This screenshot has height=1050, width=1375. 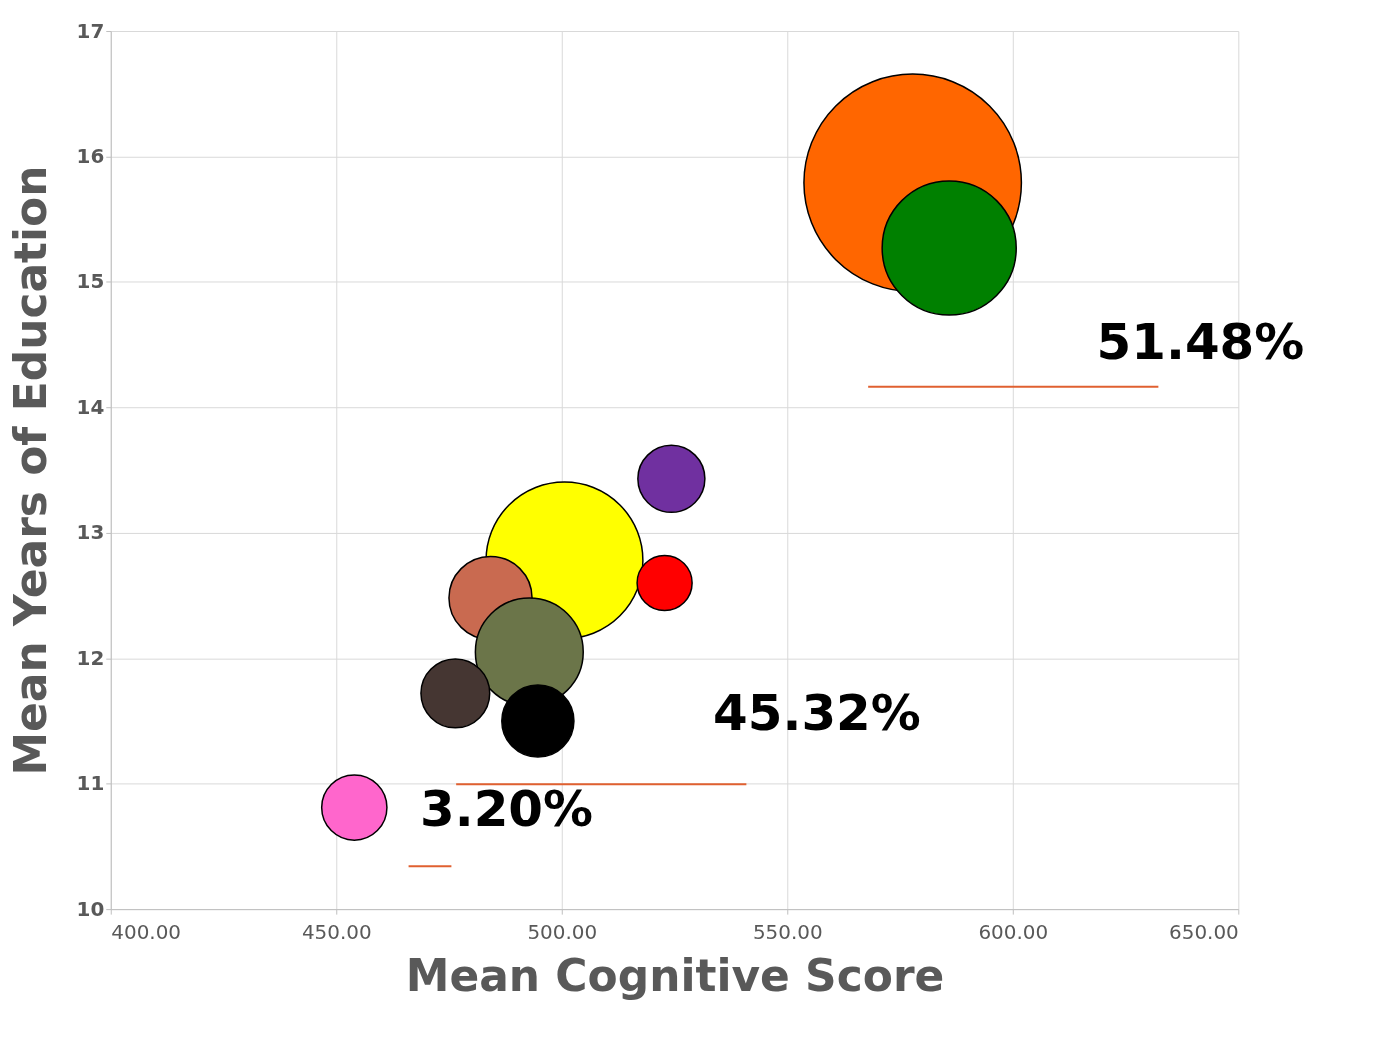 I want to click on x-tick-label: 400.00, so click(x=146, y=931).